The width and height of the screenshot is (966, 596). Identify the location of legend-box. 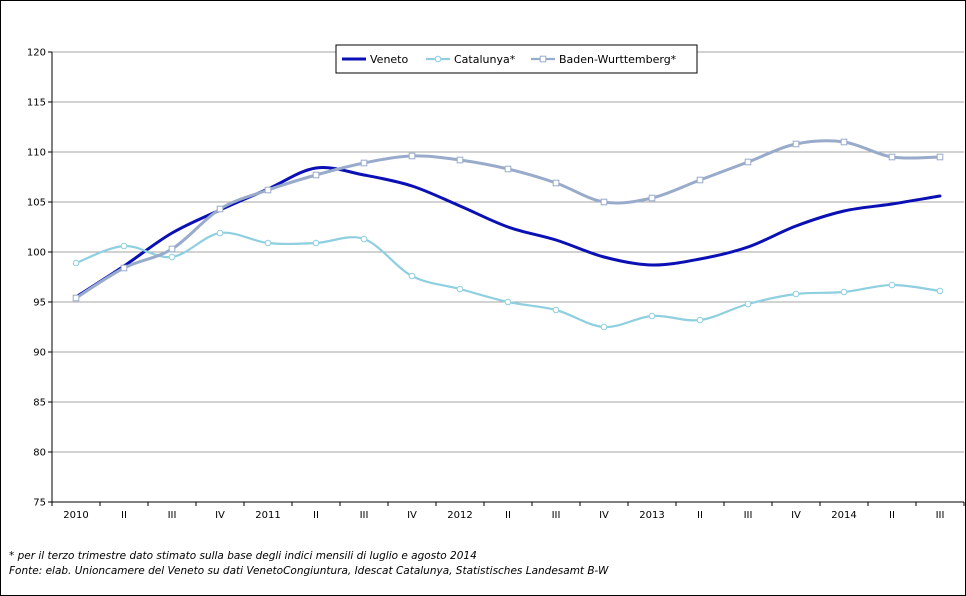
(516, 59).